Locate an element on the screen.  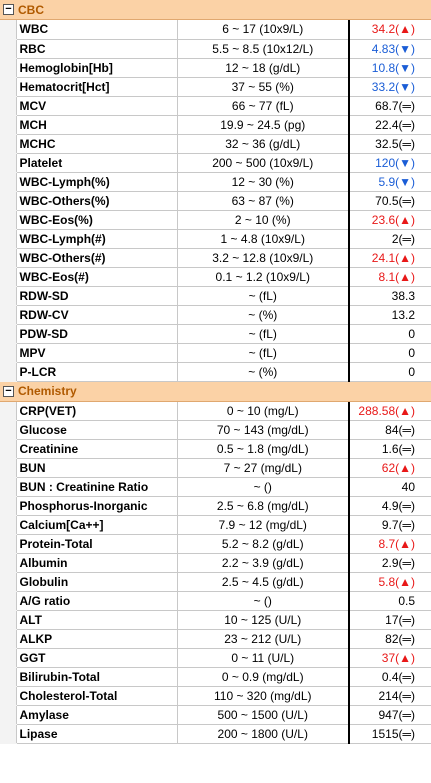
table-row: WBC-Lymph(%) 12 ~ 30 (%) 5.9(▼) is located at coordinates (215, 182).